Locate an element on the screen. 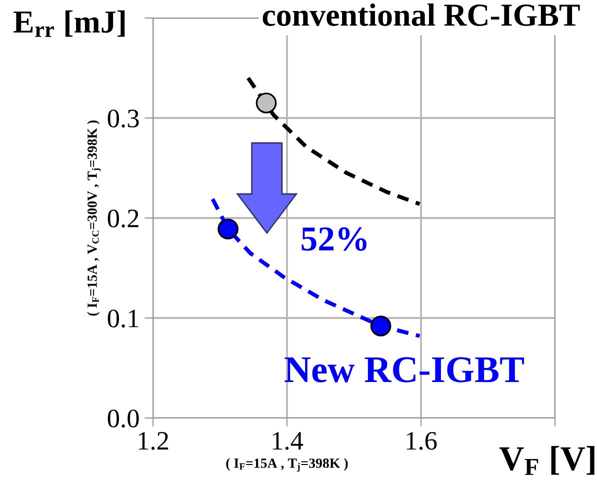 The width and height of the screenshot is (597, 482). series-label: New RC-IGBT is located at coordinates (404, 369).